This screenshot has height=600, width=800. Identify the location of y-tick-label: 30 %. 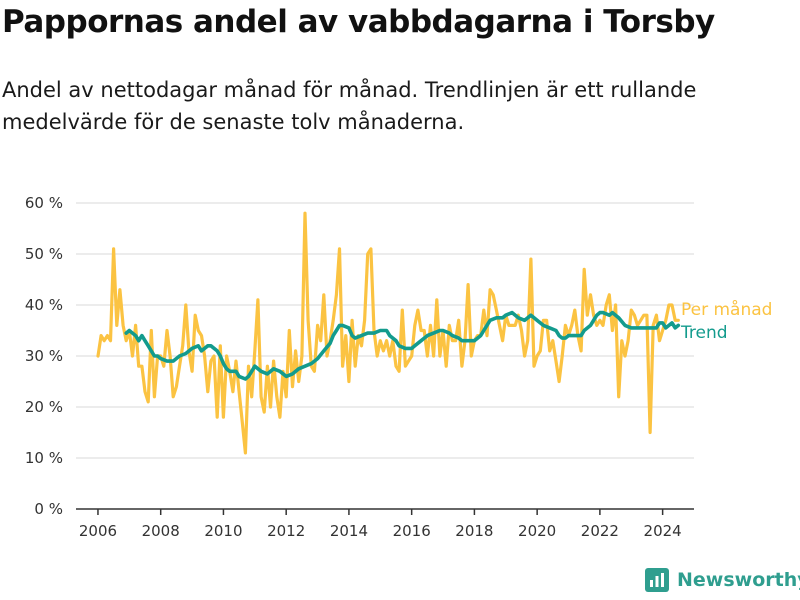
(44, 356).